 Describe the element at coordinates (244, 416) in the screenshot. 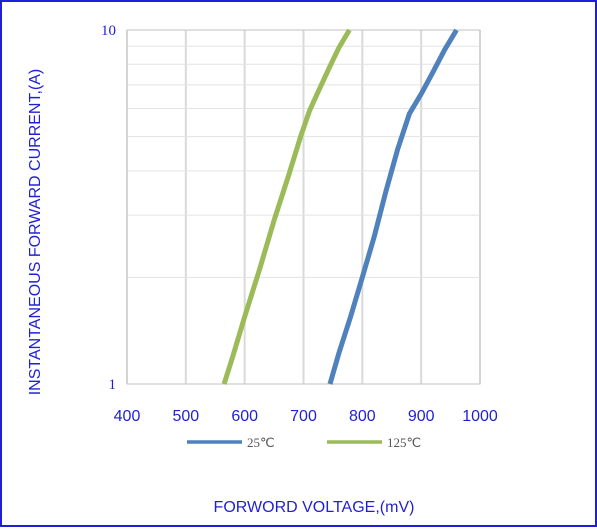

I see `x-tick-label: 600` at that location.